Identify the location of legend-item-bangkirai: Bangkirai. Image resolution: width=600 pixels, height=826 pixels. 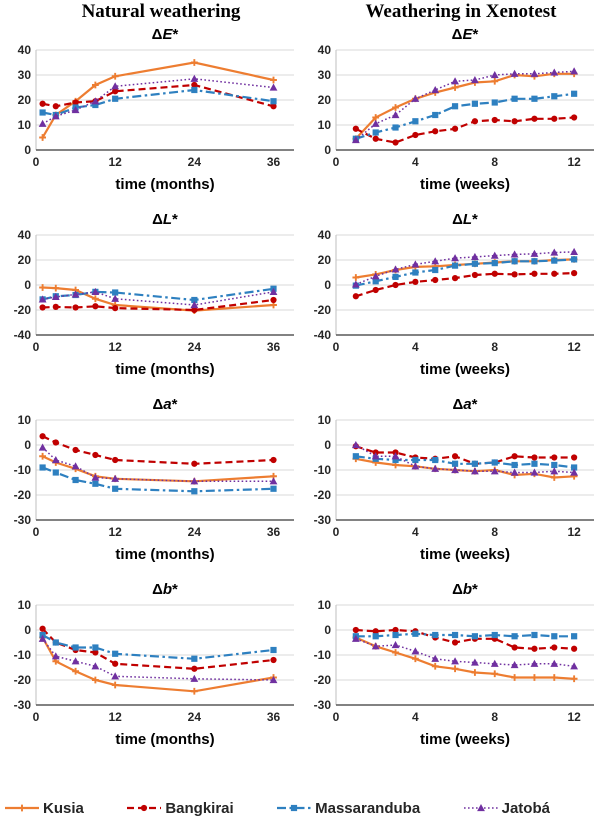
(180, 808).